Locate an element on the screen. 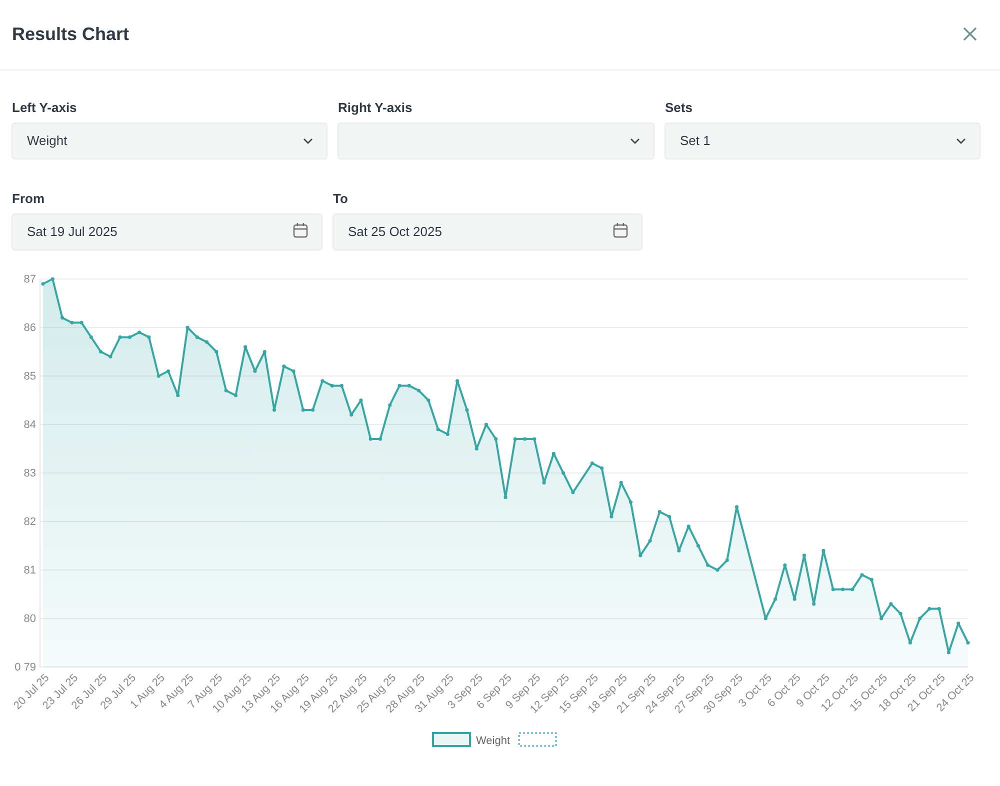 Image resolution: width=1000 pixels, height=786 pixels. chart-title: Results Chart is located at coordinates (71, 34).